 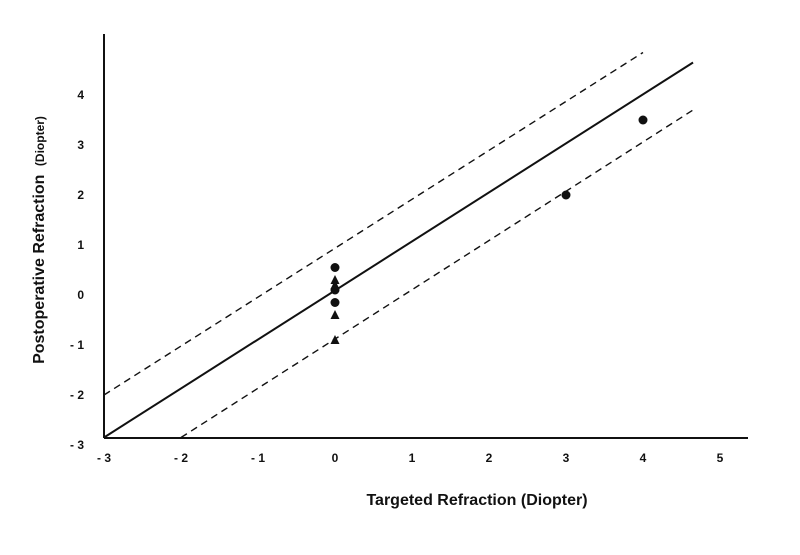 I want to click on y-axis-title: Postoperative Refraction (Diopter), so click(x=39, y=240).